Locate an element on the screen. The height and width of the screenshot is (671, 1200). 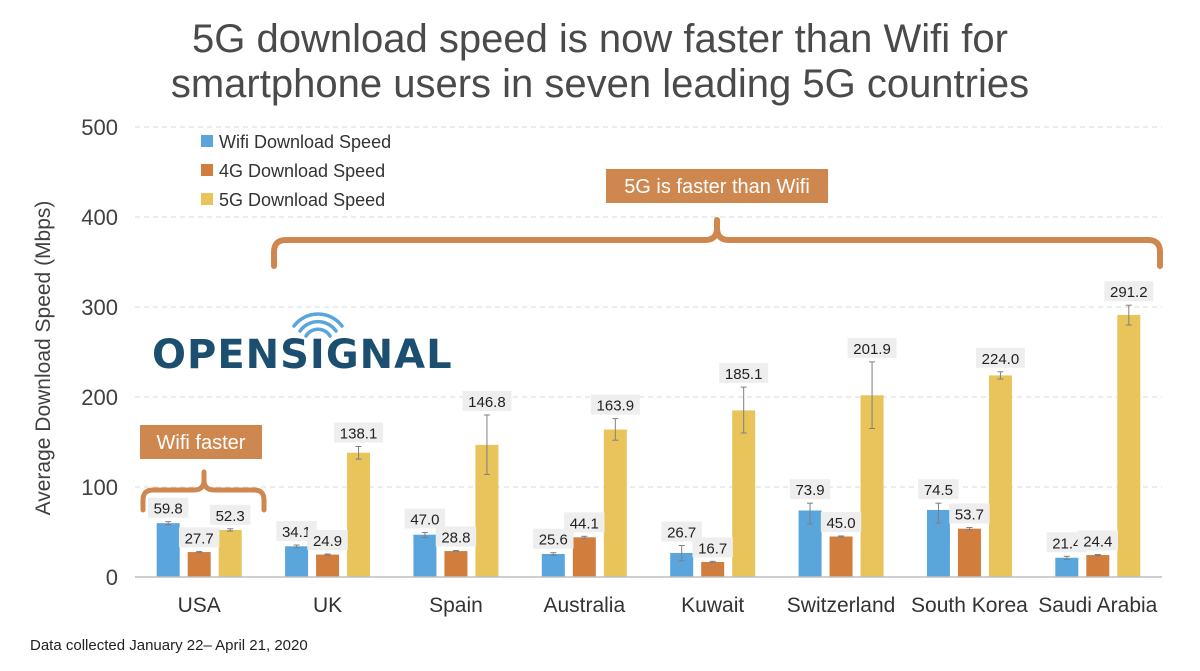
category-label-4: Kuwait is located at coordinates (712, 605).